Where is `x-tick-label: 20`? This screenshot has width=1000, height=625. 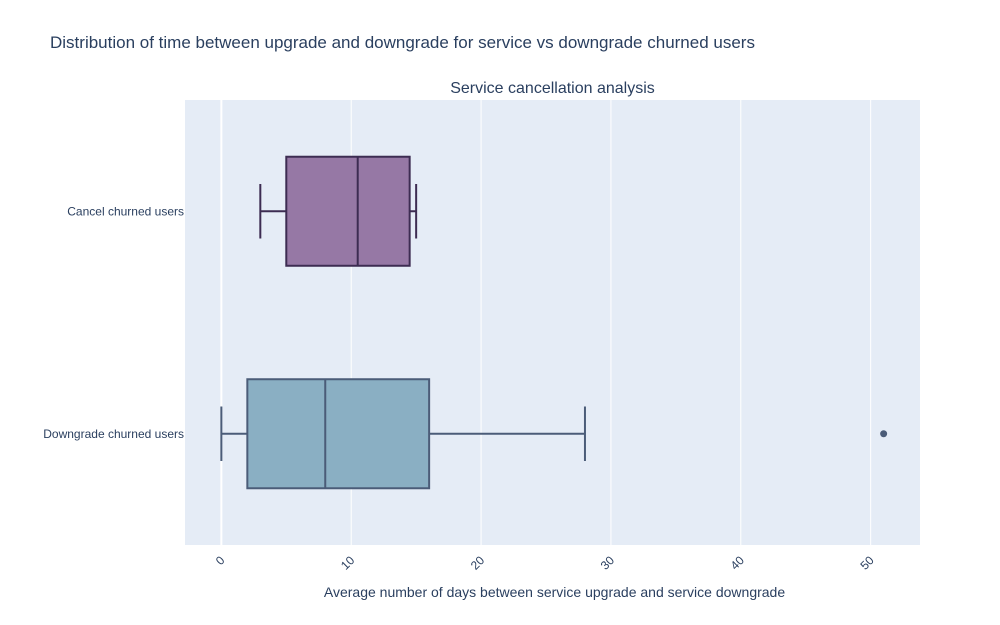 x-tick-label: 20 is located at coordinates (478, 563).